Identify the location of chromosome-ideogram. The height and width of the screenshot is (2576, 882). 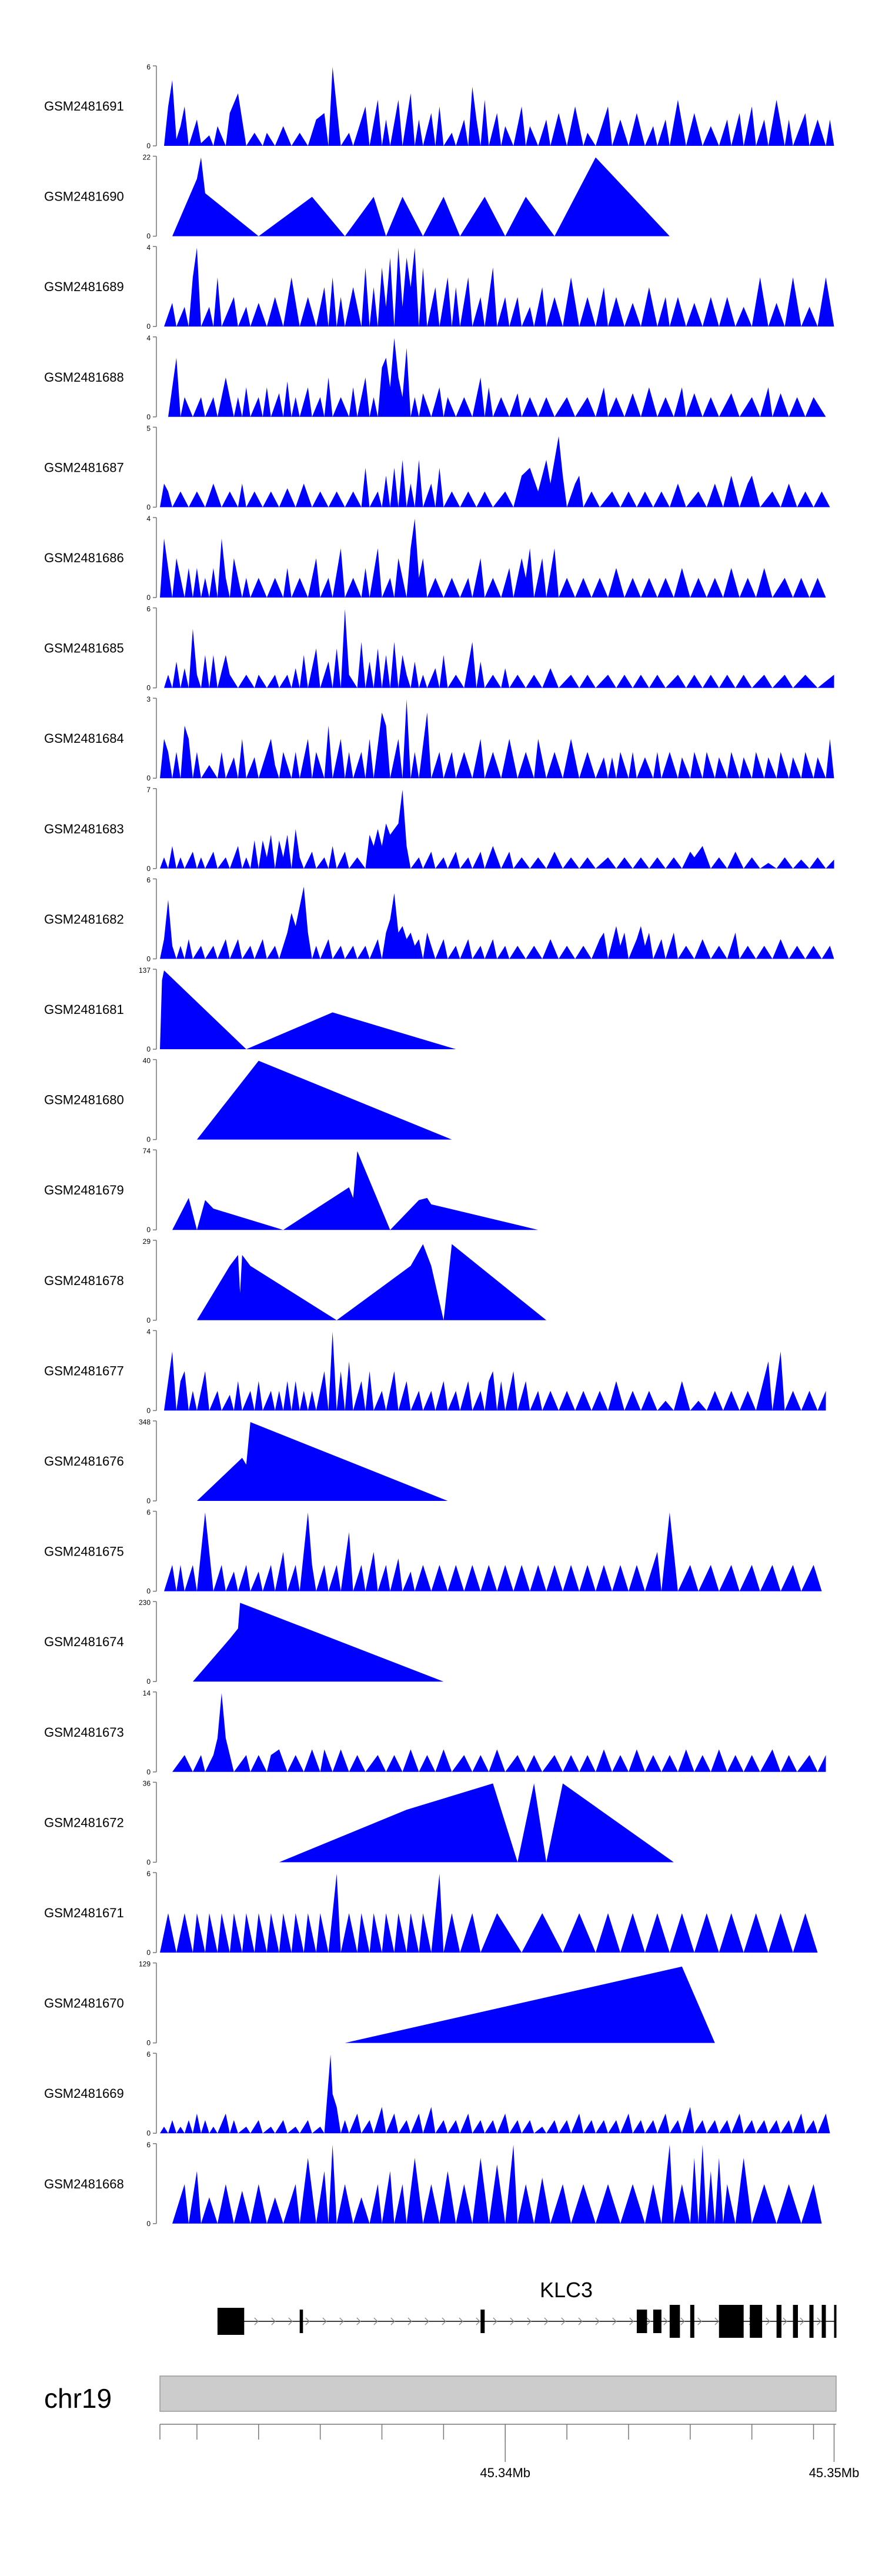
(498, 2393).